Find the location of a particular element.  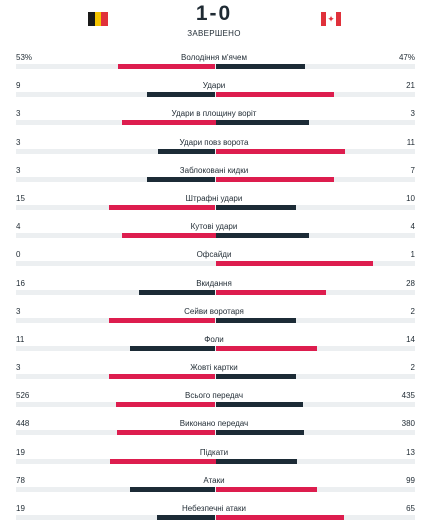

maple-leaf-icon: ✦ is located at coordinates (331, 19).